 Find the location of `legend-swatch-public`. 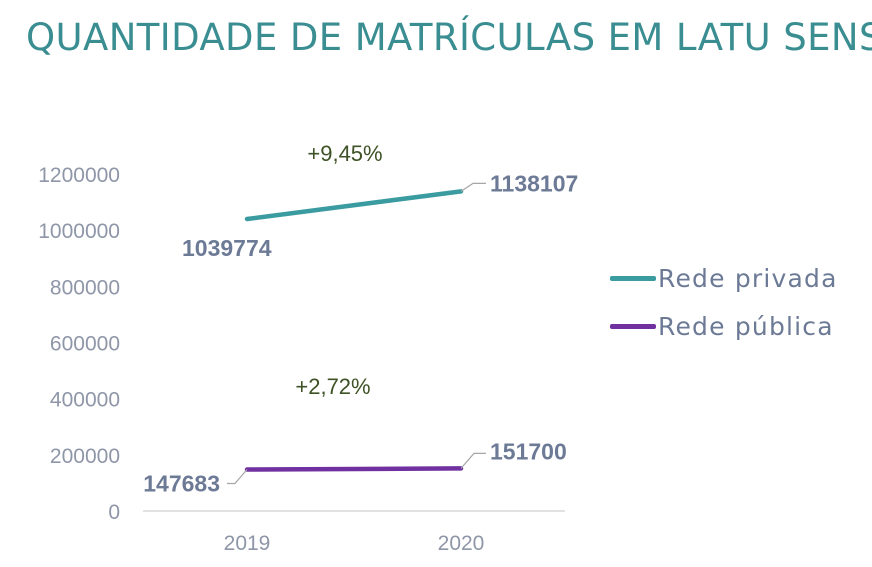

legend-swatch-public is located at coordinates (633, 326).